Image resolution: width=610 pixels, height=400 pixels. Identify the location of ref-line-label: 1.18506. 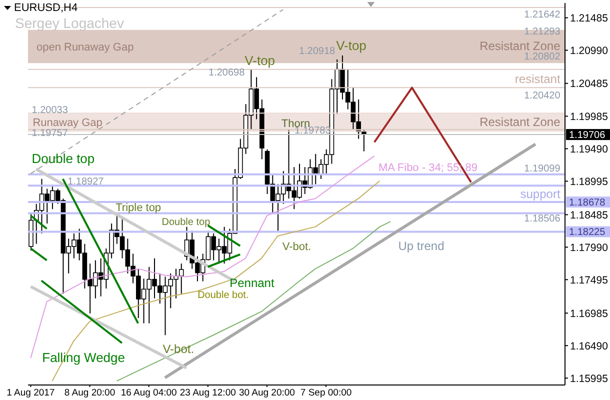
(542, 218).